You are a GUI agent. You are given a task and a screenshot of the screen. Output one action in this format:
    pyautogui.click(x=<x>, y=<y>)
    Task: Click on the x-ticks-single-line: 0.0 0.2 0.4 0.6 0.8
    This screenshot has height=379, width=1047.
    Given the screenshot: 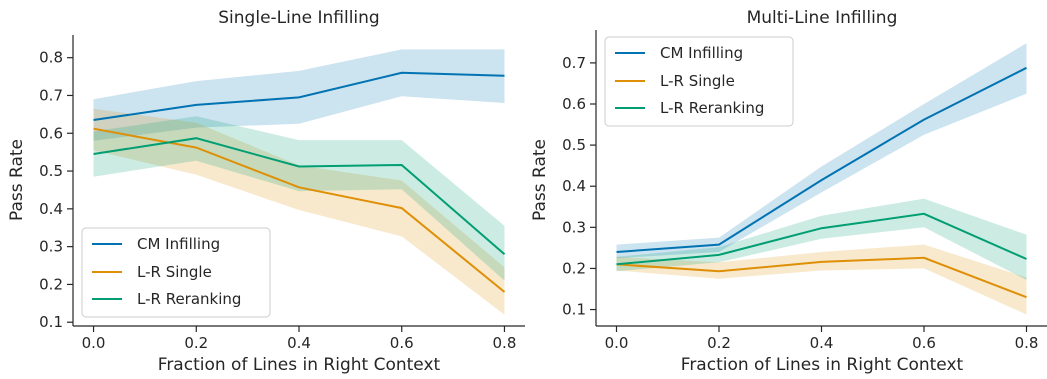 What is the action you would take?
    pyautogui.click(x=299, y=339)
    